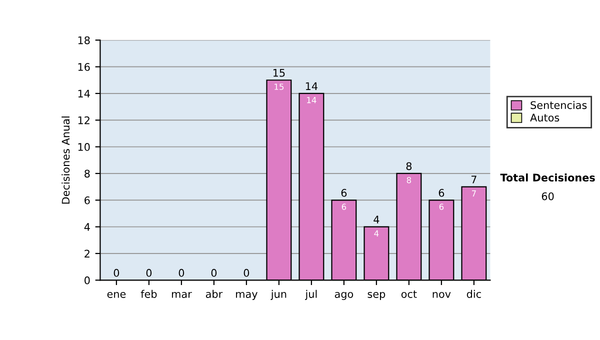 The image size is (600, 340). Describe the element at coordinates (473, 294) in the screenshot. I see `x-tick-label: dic` at that location.